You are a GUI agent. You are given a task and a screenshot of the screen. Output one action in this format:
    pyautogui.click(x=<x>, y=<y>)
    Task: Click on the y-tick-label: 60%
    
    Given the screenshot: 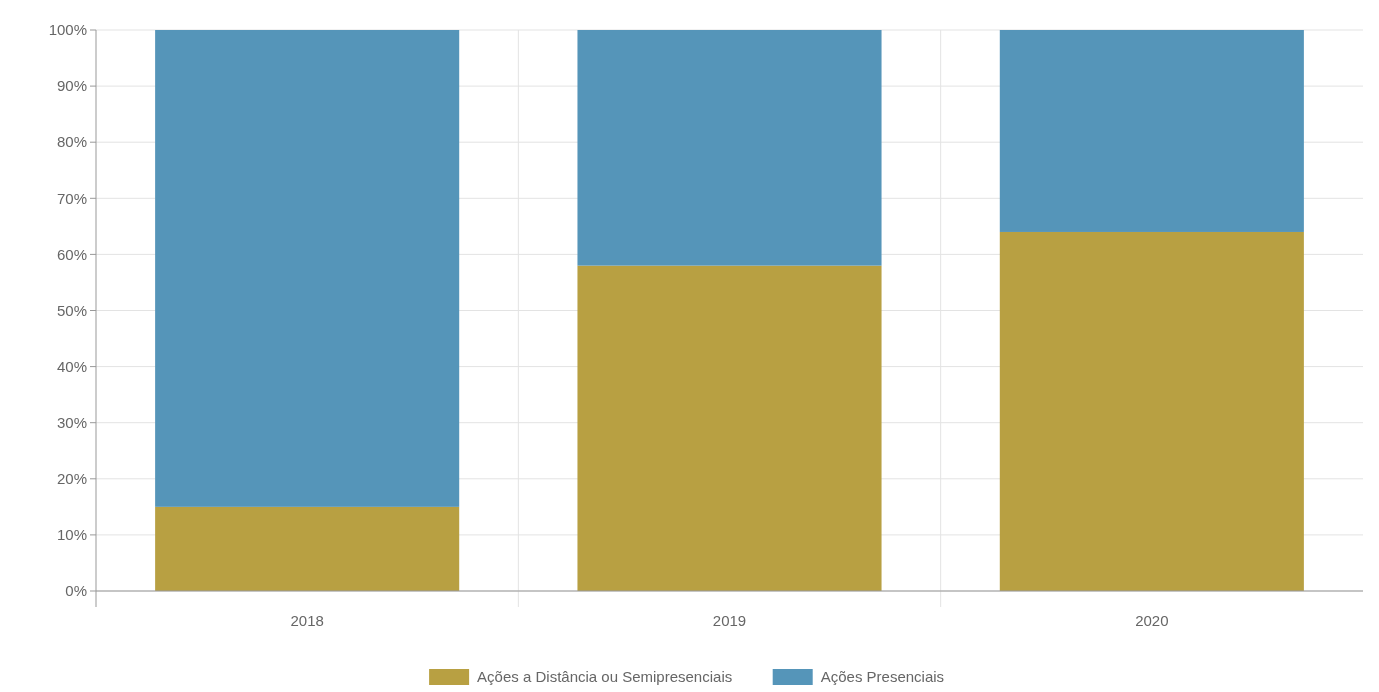 What is the action you would take?
    pyautogui.click(x=71, y=254)
    